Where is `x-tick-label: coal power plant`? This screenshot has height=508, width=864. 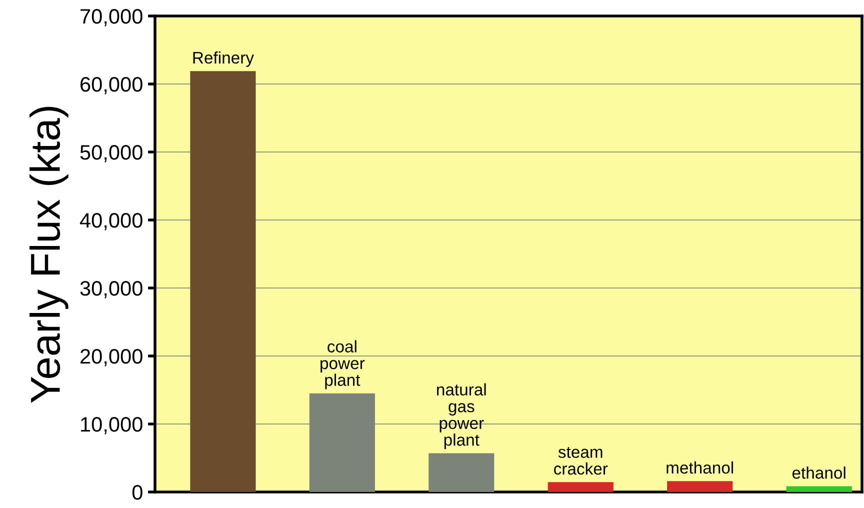 x-tick-label: coal power plant is located at coordinates (342, 365).